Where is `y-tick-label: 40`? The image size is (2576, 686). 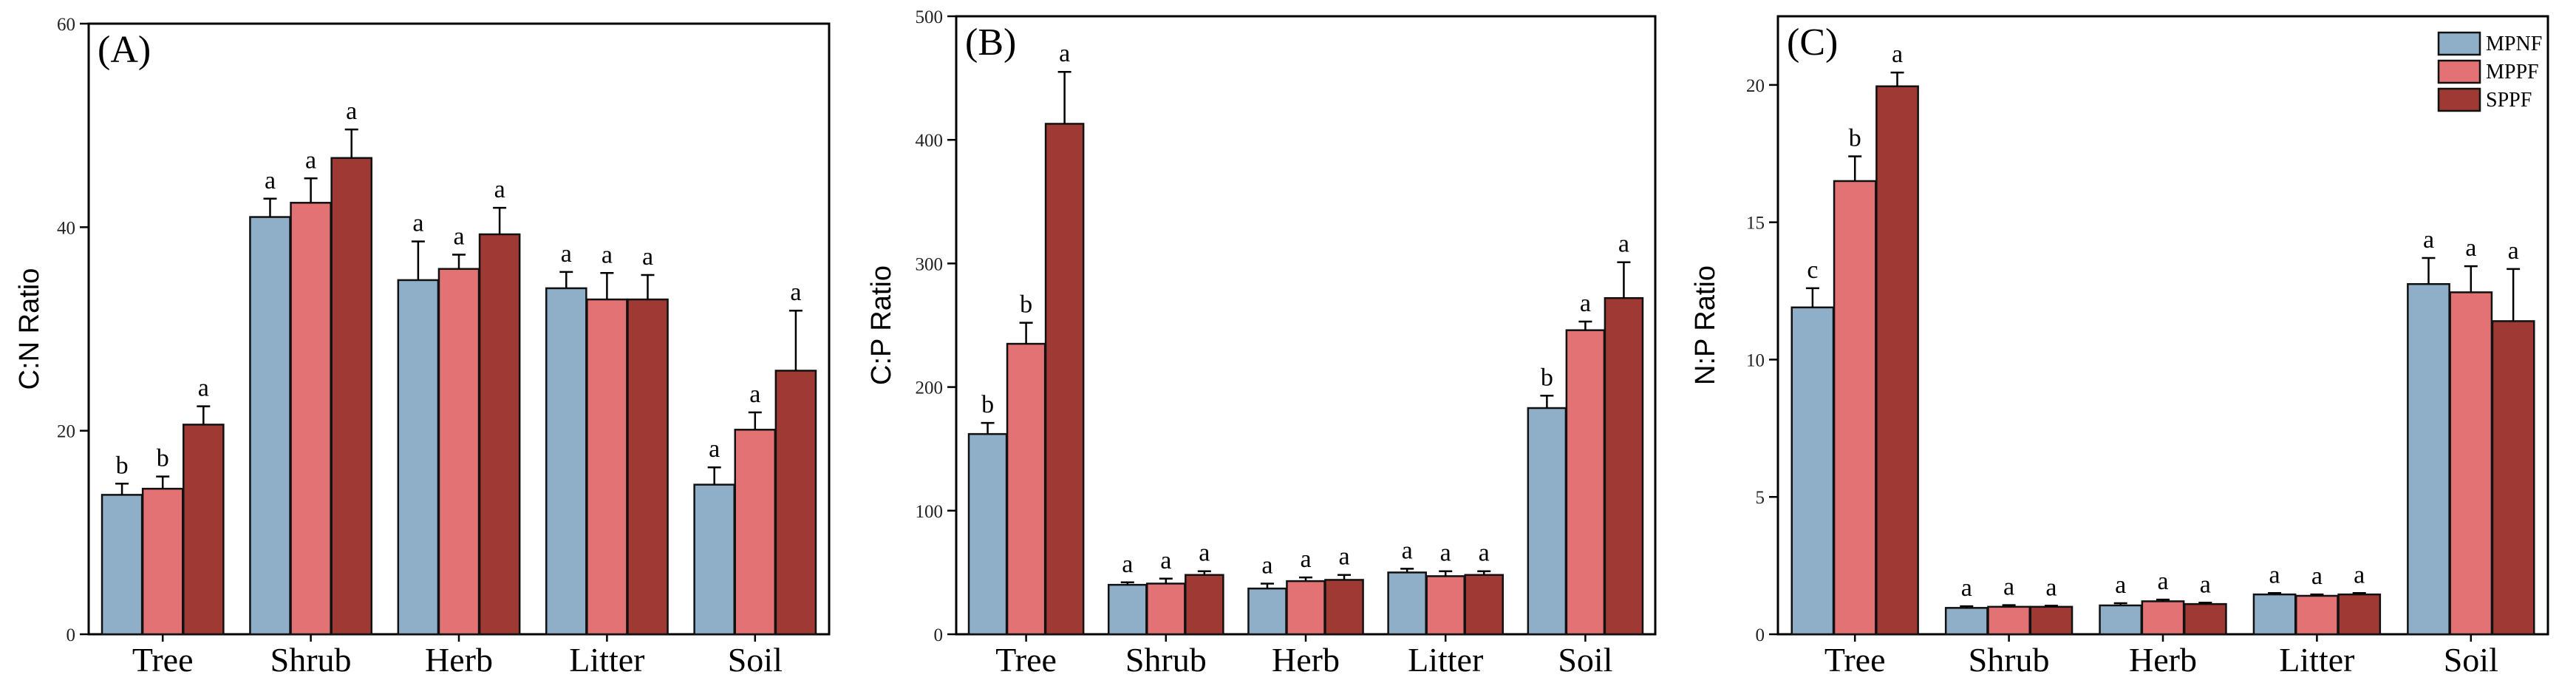 y-tick-label: 40 is located at coordinates (66, 228).